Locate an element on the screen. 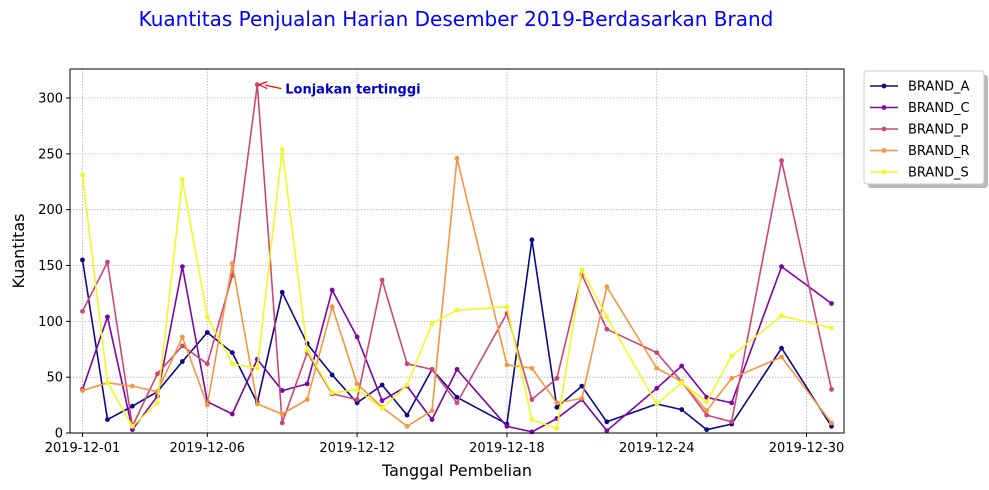 Image resolution: width=989 pixels, height=490 pixels. x-tick-label: 2019-12-18 is located at coordinates (507, 448).